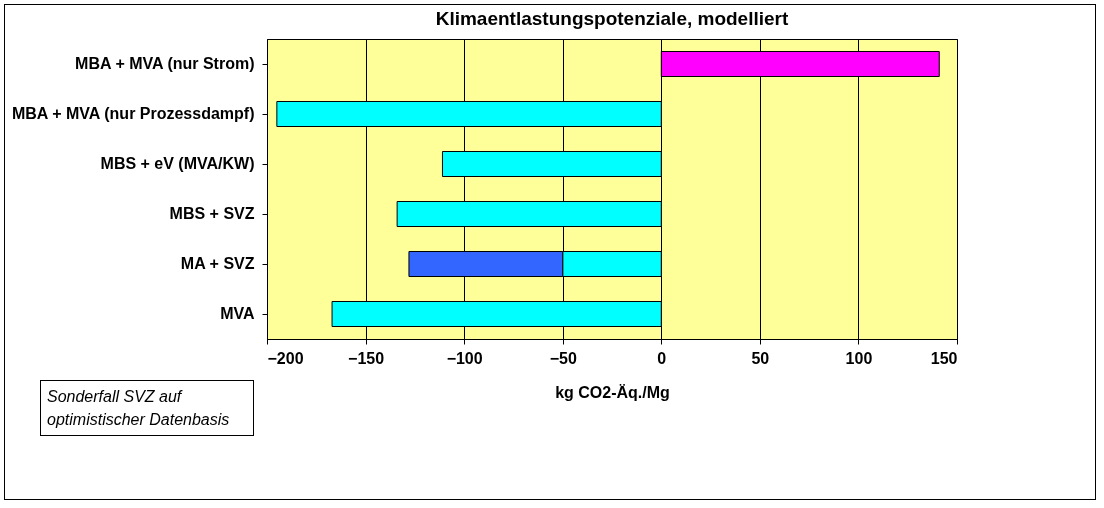  Describe the element at coordinates (944, 358) in the screenshot. I see `x-tick-label: 150` at that location.